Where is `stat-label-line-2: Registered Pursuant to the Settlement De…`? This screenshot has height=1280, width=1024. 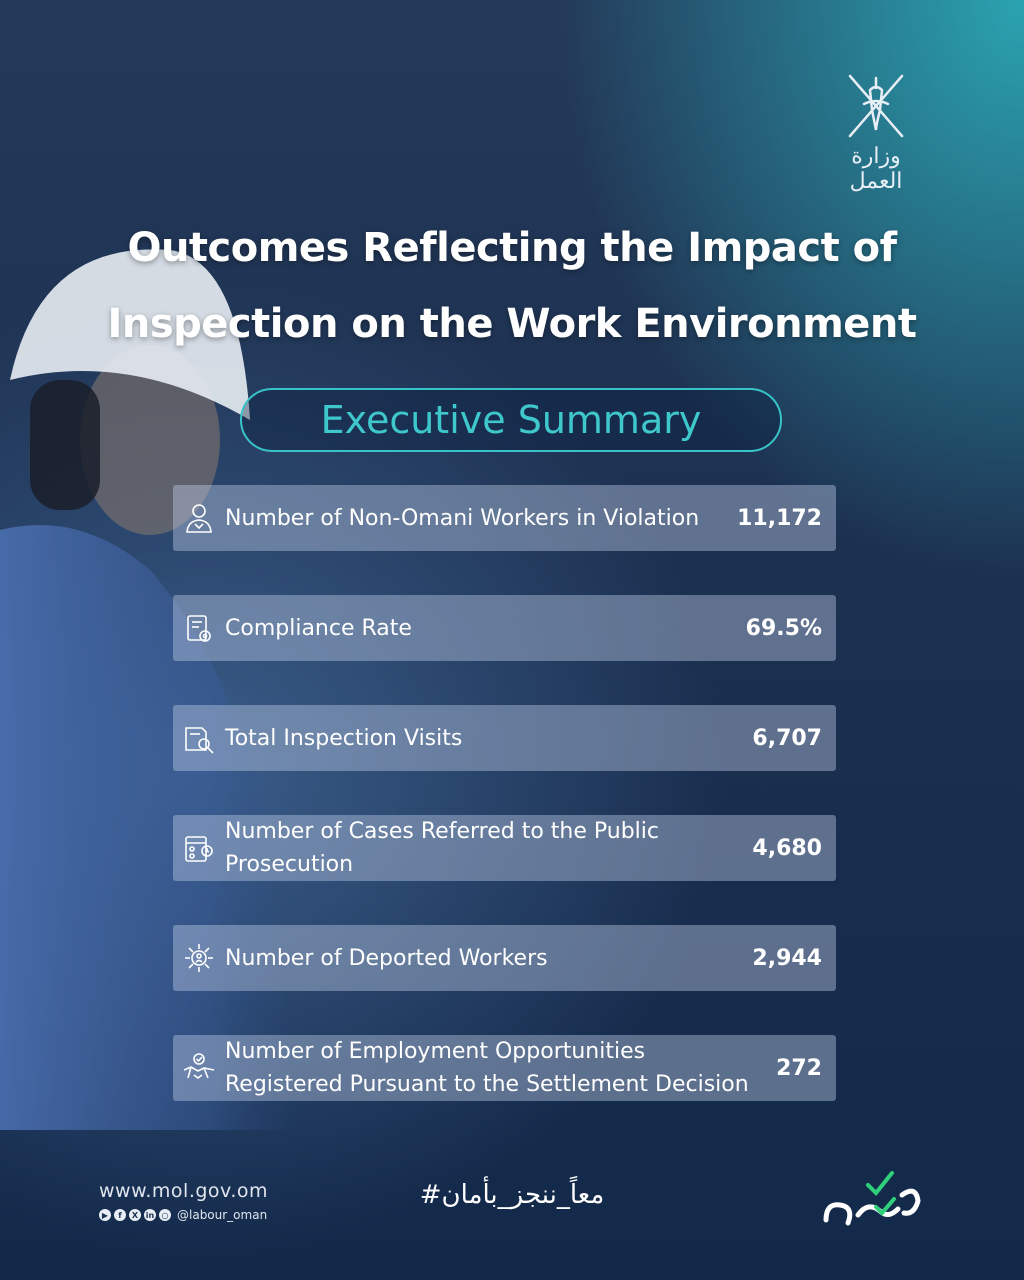 stat-label-line-2: Registered Pursuant to the Settlement De… is located at coordinates (487, 1084).